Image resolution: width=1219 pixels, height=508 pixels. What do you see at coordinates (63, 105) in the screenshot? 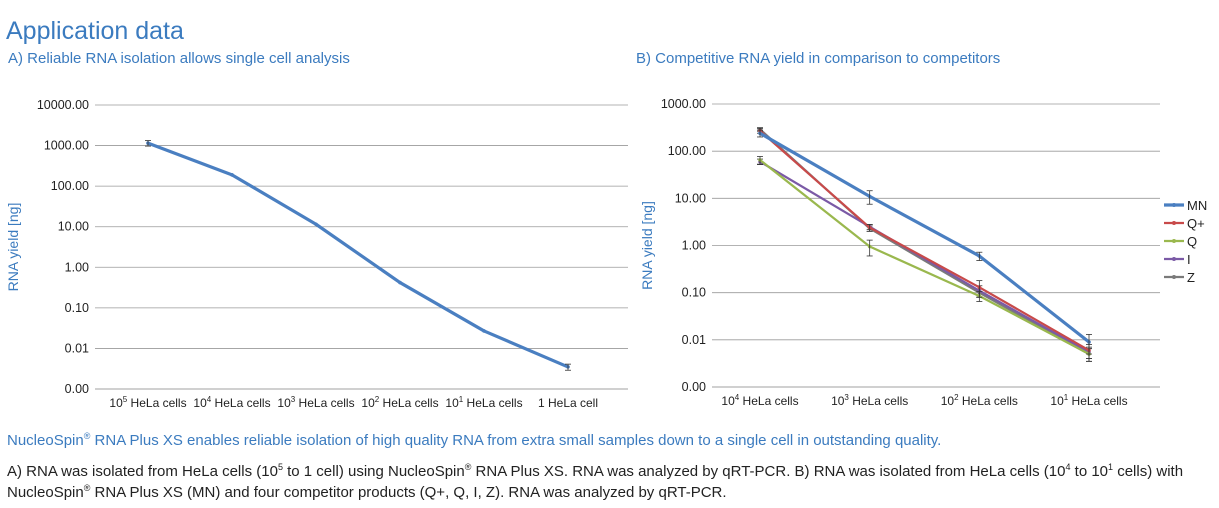
I see `y-tick-label: 10000.00` at bounding box center [63, 105].